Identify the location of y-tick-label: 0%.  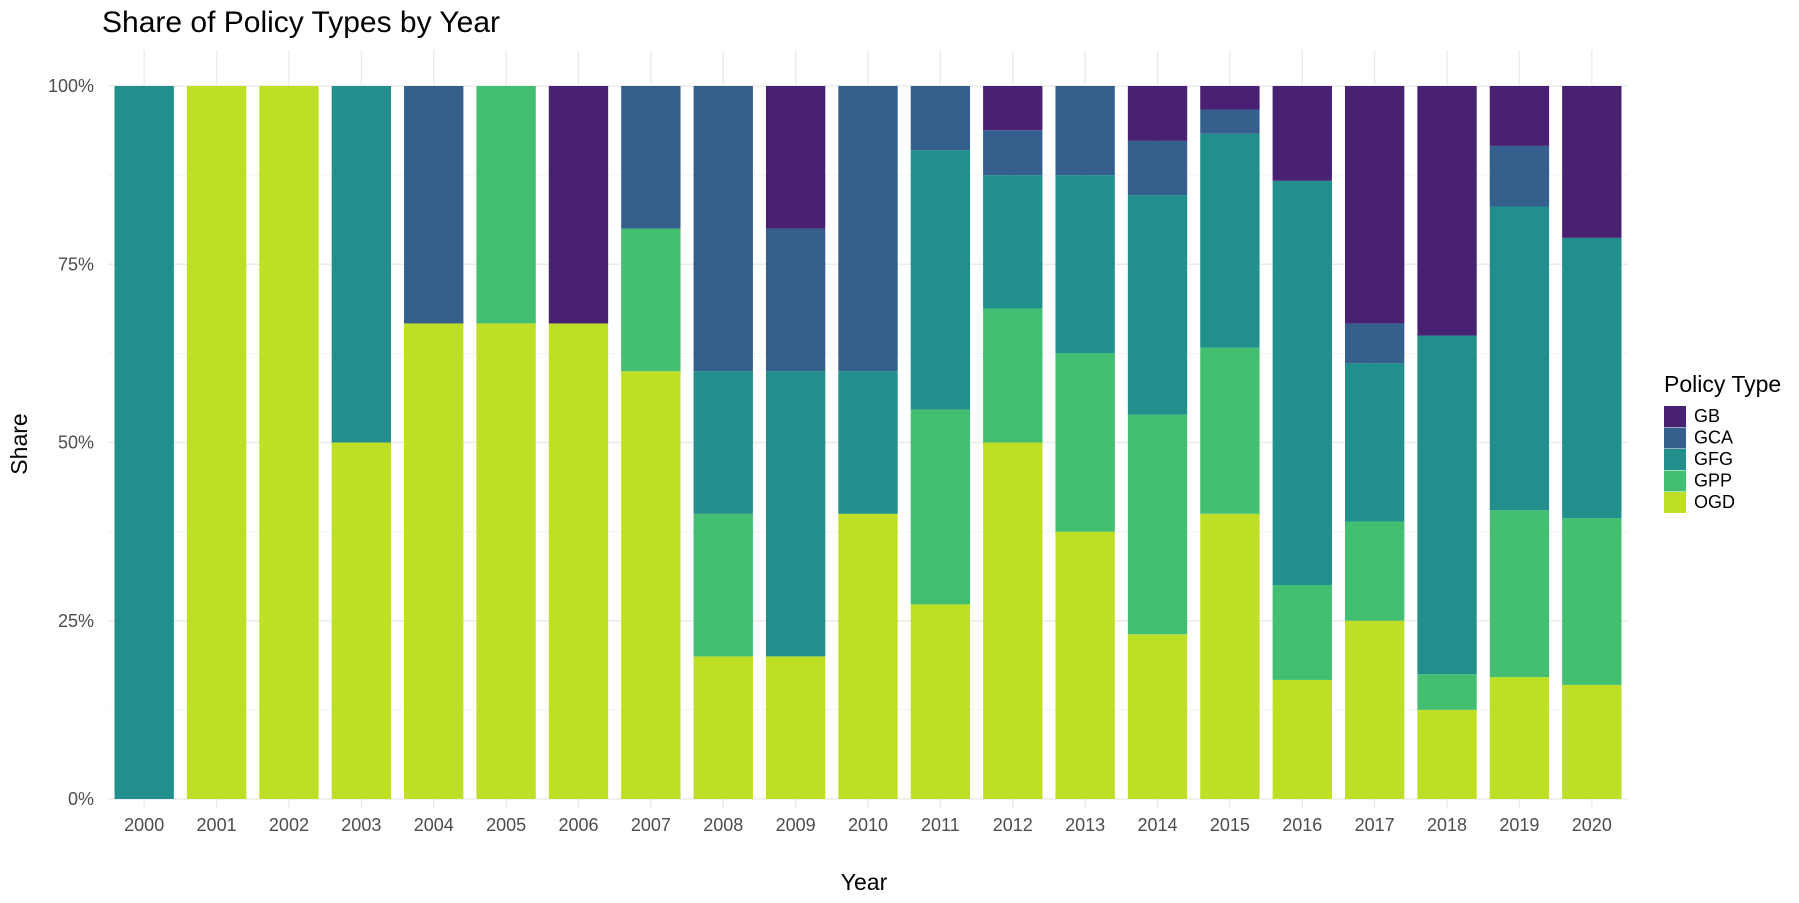
(81, 799).